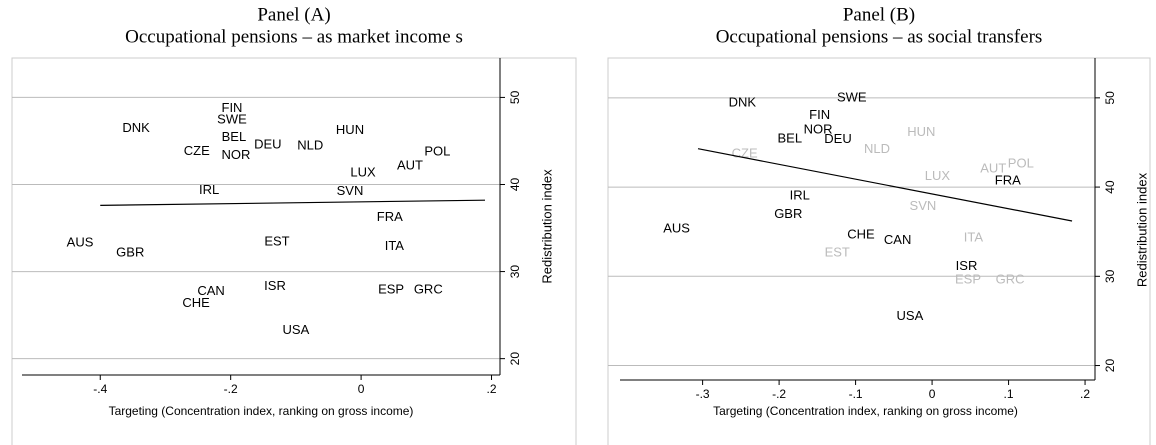 This screenshot has width=1156, height=445. Describe the element at coordinates (879, 14) in the screenshot. I see `panel-title: Panel (B)` at that location.